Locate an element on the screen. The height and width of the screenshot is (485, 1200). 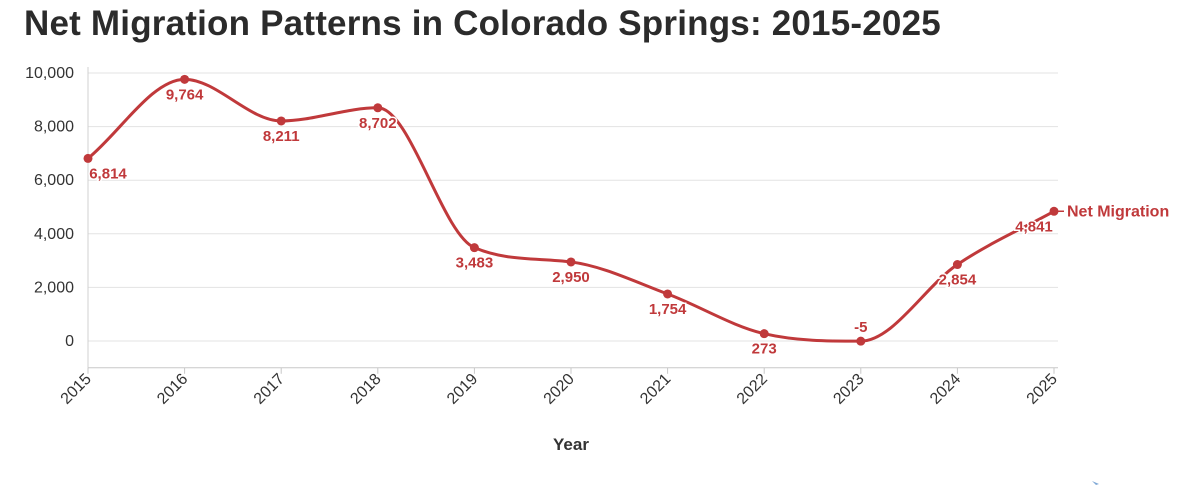
data-label: 3,483 is located at coordinates (475, 263).